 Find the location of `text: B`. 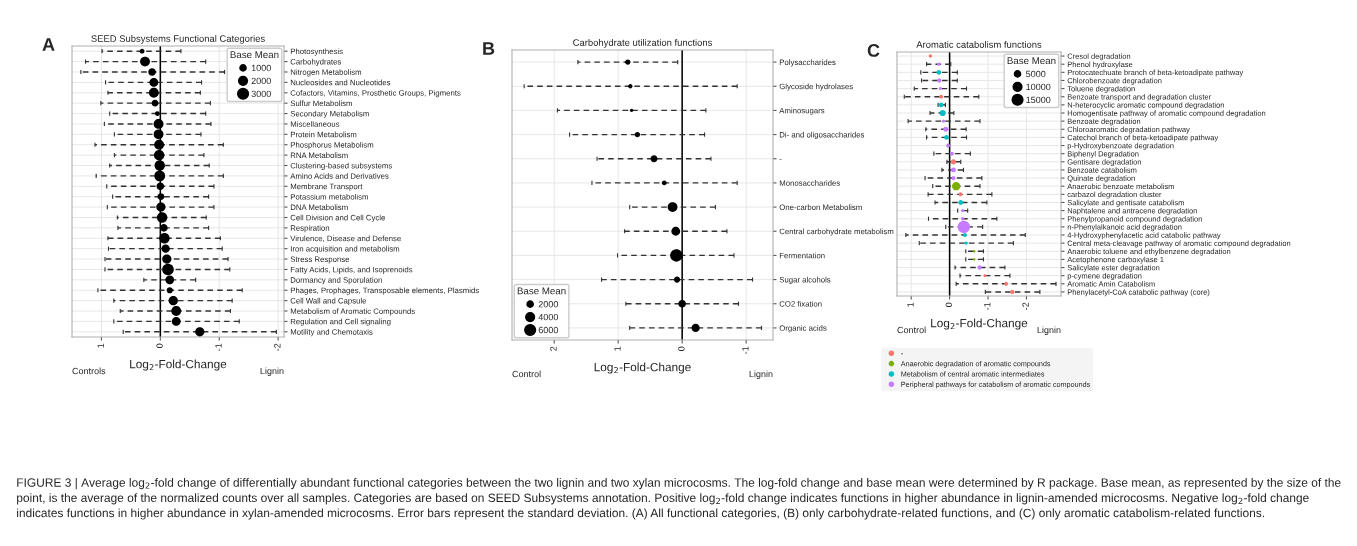

text: B is located at coordinates (489, 48).